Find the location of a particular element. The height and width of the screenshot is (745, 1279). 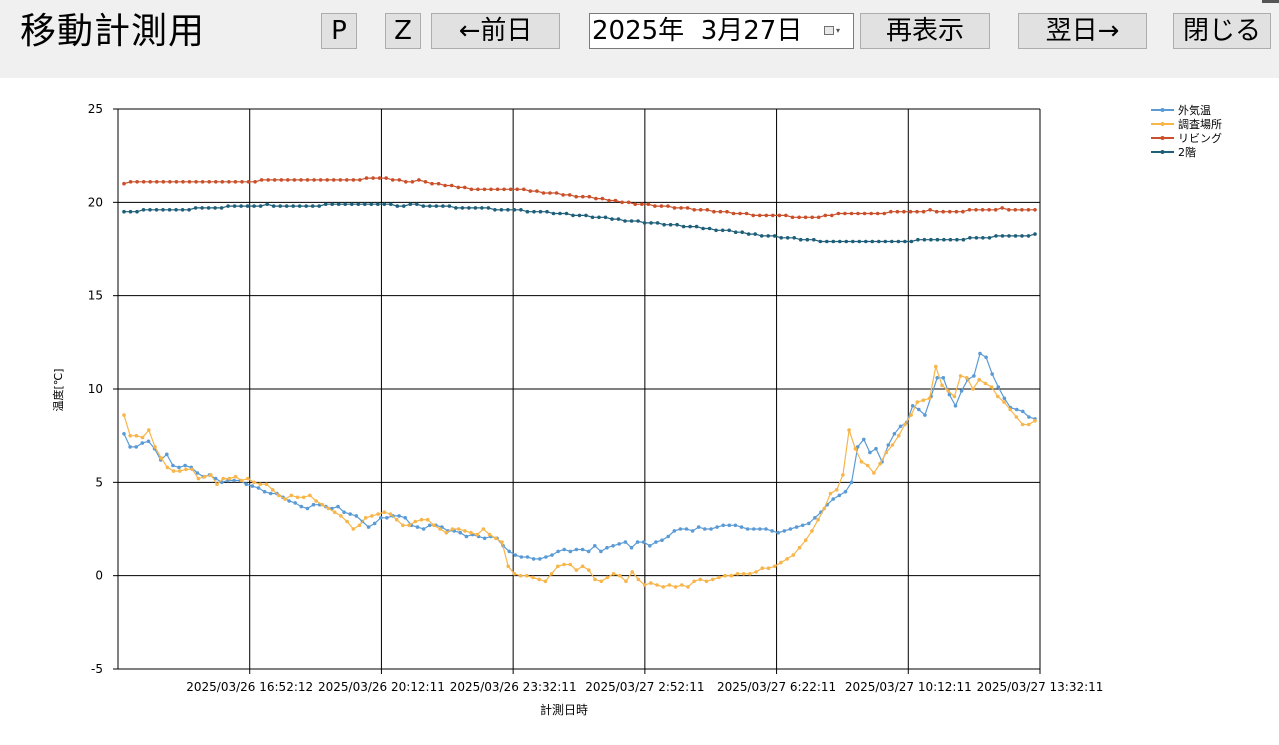

calendar-icon is located at coordinates (829, 30).